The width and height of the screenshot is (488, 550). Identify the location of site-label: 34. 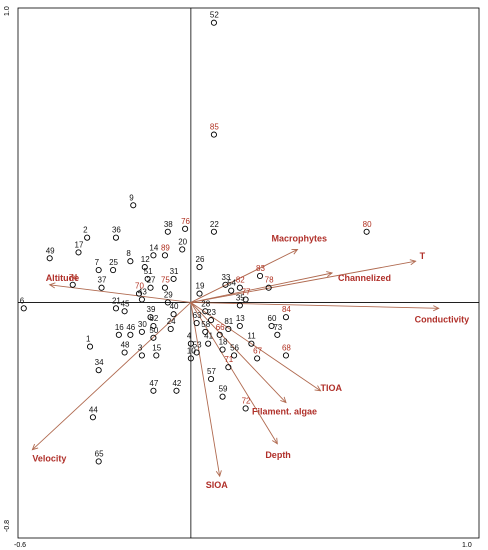
(99, 362).